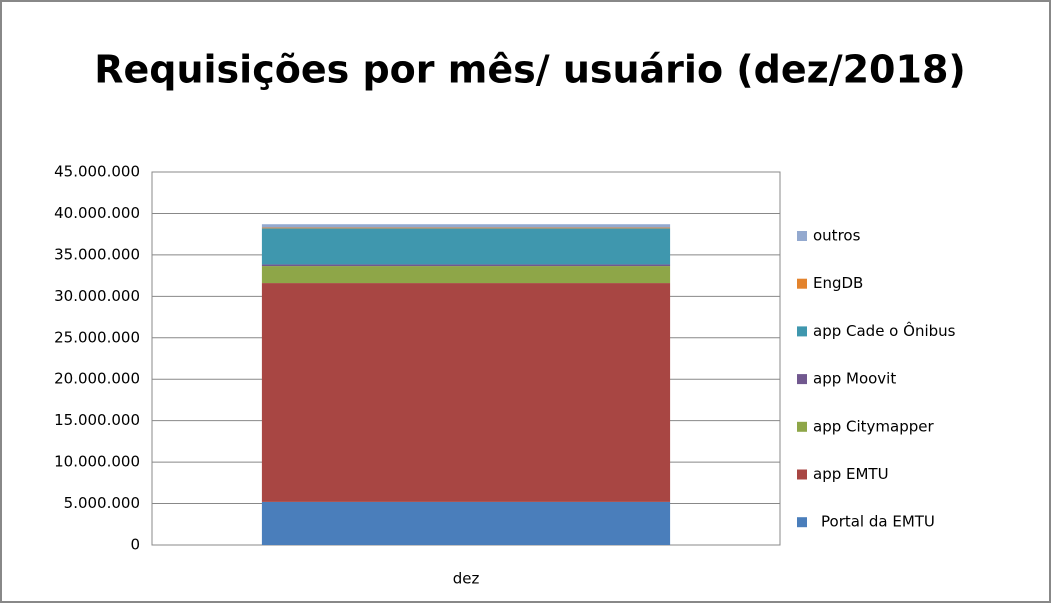 This screenshot has width=1051, height=603. I want to click on y-tick-label: 15.000.000, so click(97, 420).